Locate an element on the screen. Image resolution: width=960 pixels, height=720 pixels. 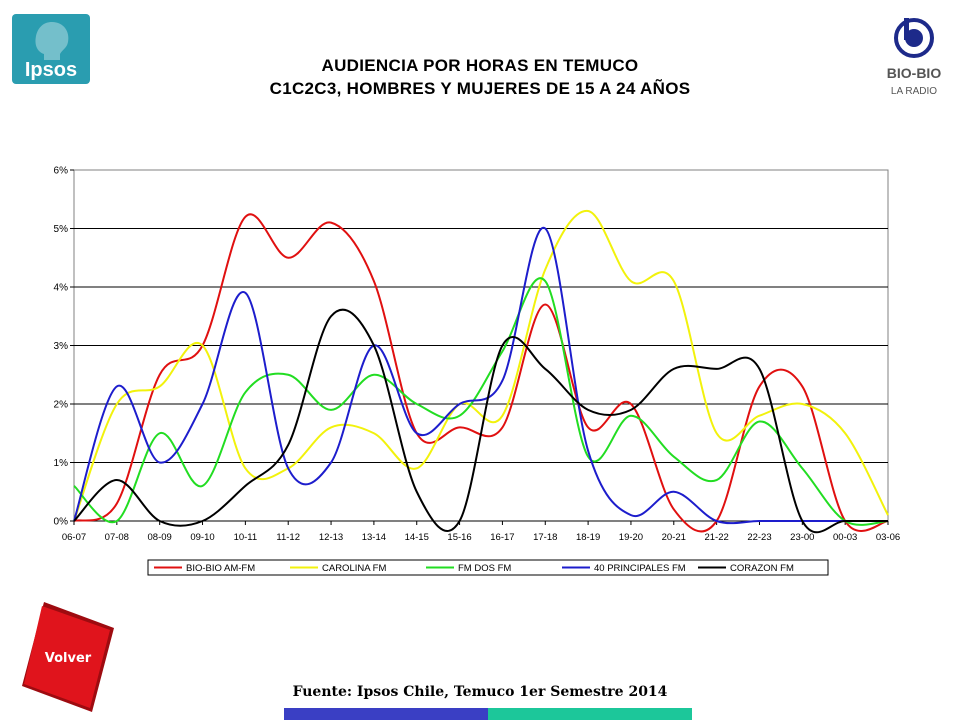
legend-label: FM DOS FM is located at coordinates (484, 568).